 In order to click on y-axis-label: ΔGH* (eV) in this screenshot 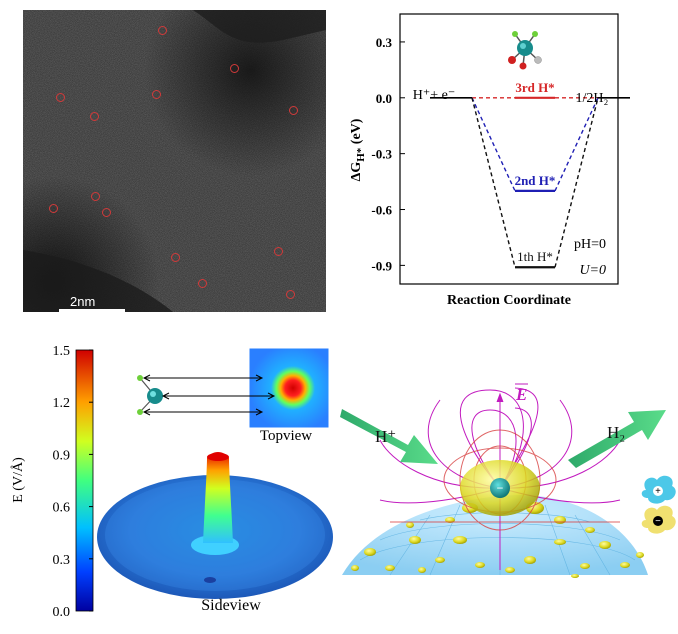, I will do `click(358, 149)`.